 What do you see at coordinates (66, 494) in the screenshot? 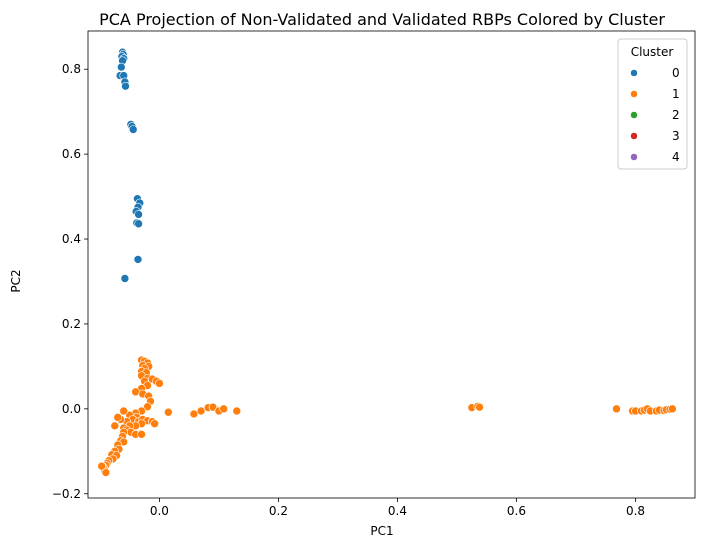
I see `y-tick-label: −0.2` at bounding box center [66, 494].